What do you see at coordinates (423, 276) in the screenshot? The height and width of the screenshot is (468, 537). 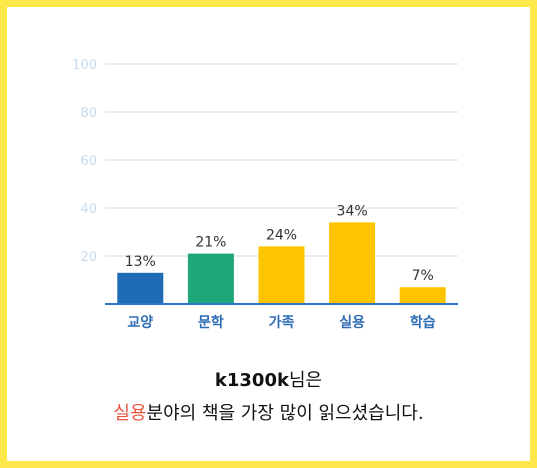 I see `data-label: 7%` at bounding box center [423, 276].